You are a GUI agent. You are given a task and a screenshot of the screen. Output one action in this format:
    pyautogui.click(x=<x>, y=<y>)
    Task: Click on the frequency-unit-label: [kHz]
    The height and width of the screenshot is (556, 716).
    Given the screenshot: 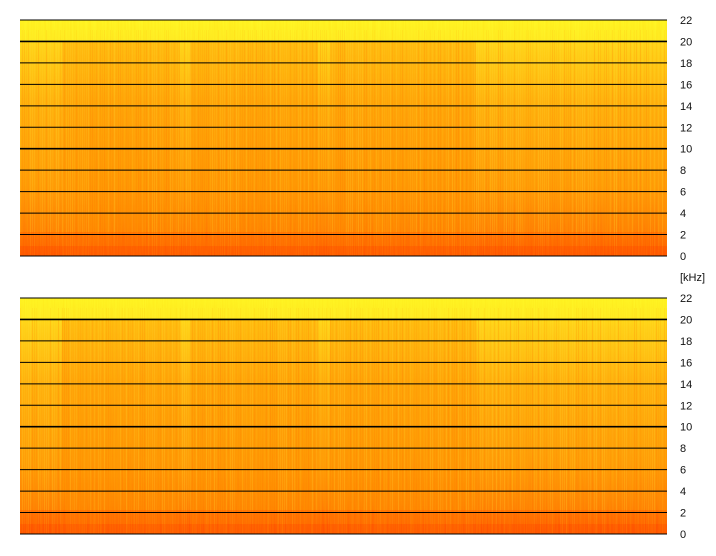 What is the action you would take?
    pyautogui.click(x=692, y=278)
    